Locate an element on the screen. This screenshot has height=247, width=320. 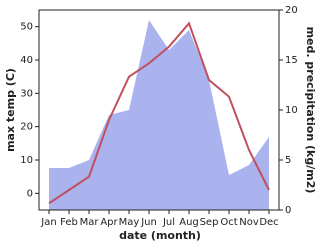
y2-tick-label: 15 is located at coordinates (291, 60).